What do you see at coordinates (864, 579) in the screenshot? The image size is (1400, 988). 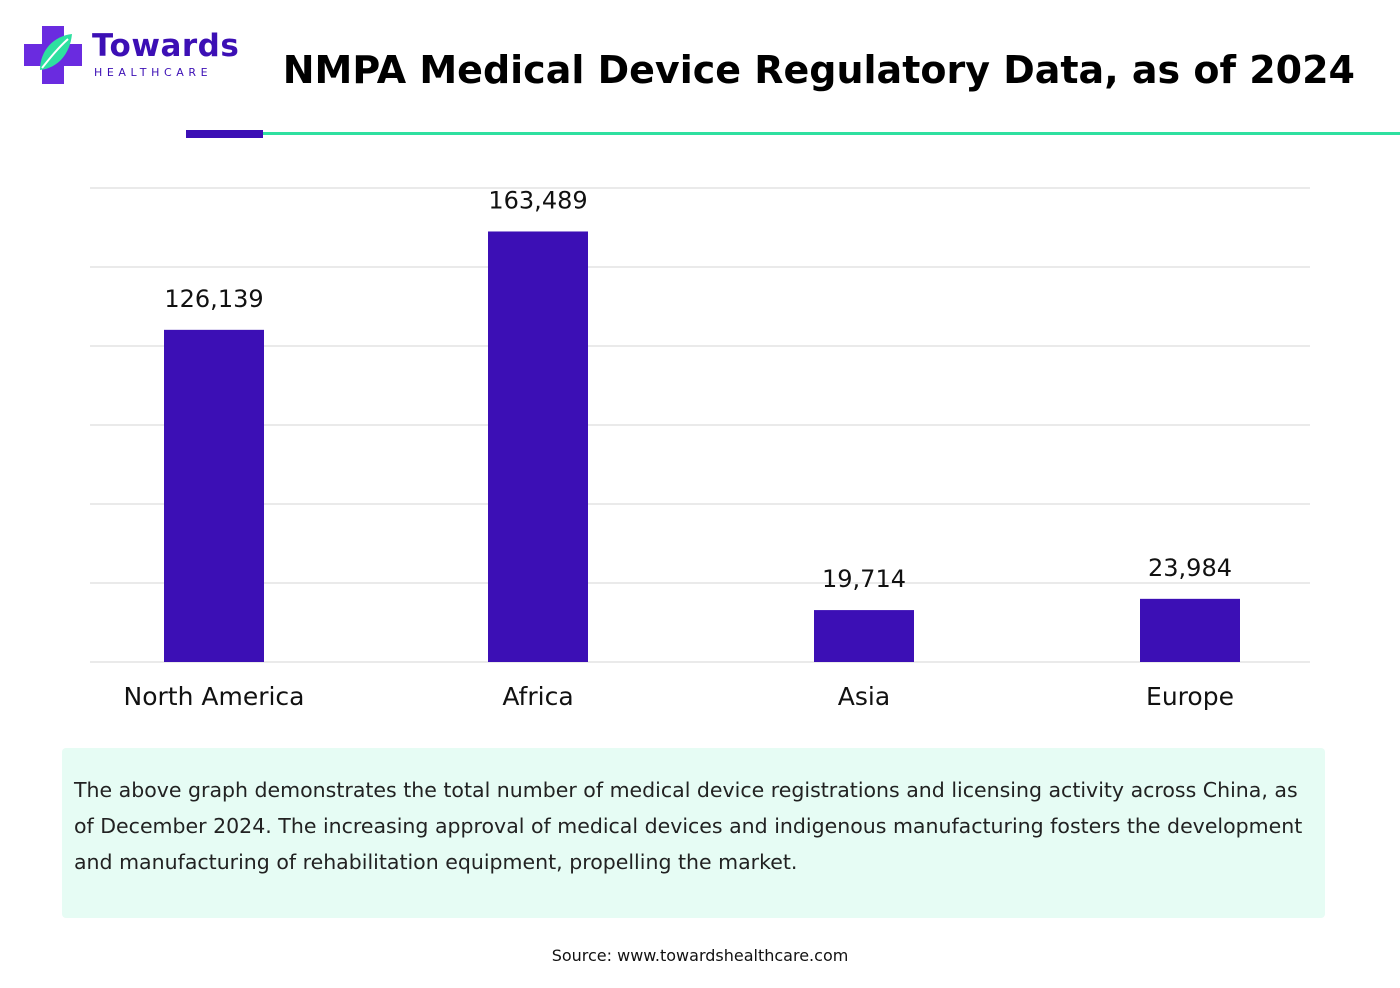 I see `bar-value-label-asia: 19,714` at bounding box center [864, 579].